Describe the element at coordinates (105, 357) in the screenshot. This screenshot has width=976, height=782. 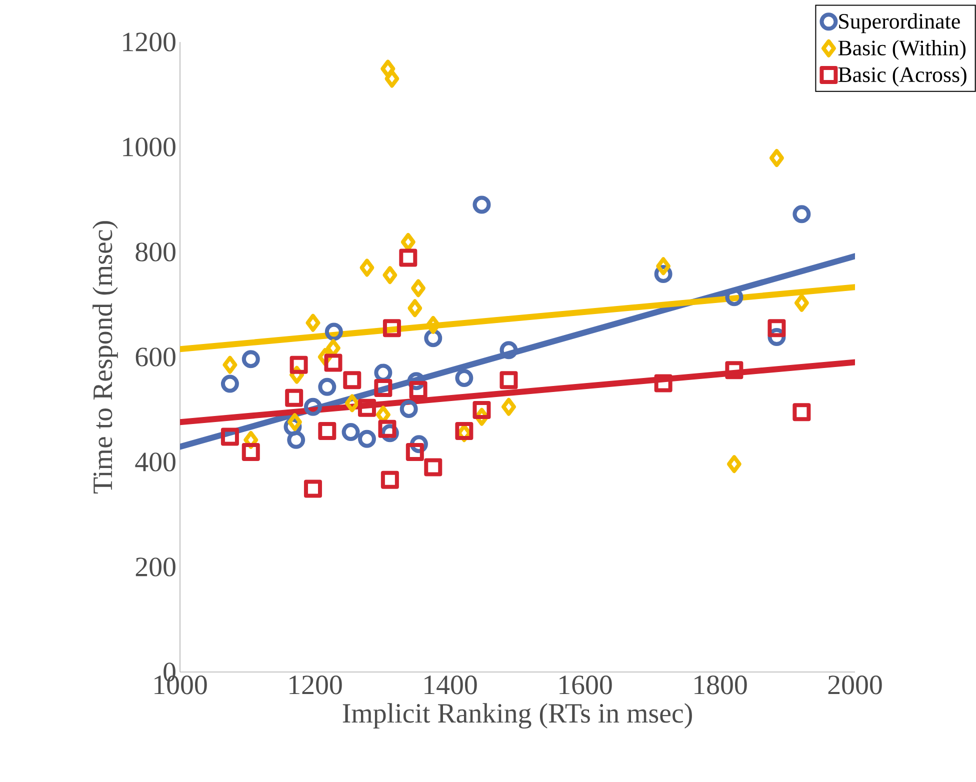
I see `y-axis-title: Time to Respond (msec)` at that location.